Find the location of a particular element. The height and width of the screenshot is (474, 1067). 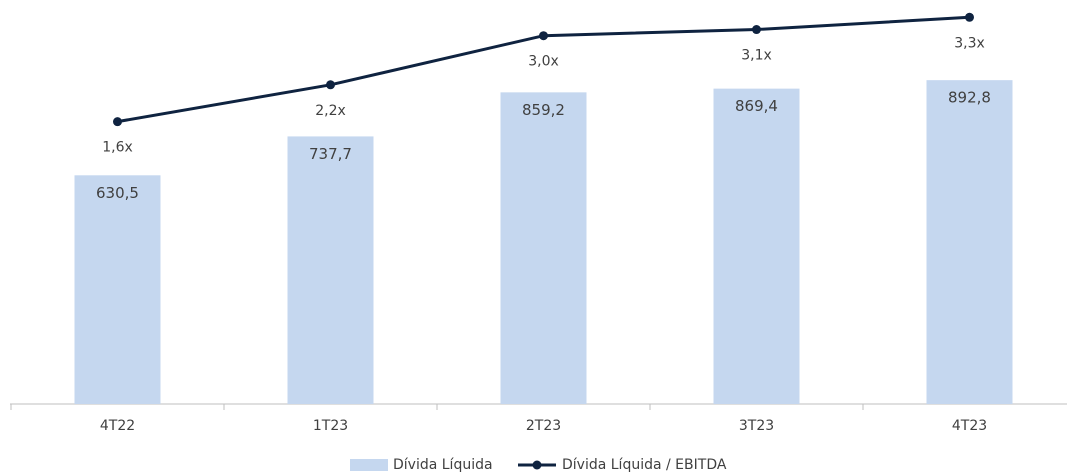

bar-value-label: 892,8 is located at coordinates (969, 98).